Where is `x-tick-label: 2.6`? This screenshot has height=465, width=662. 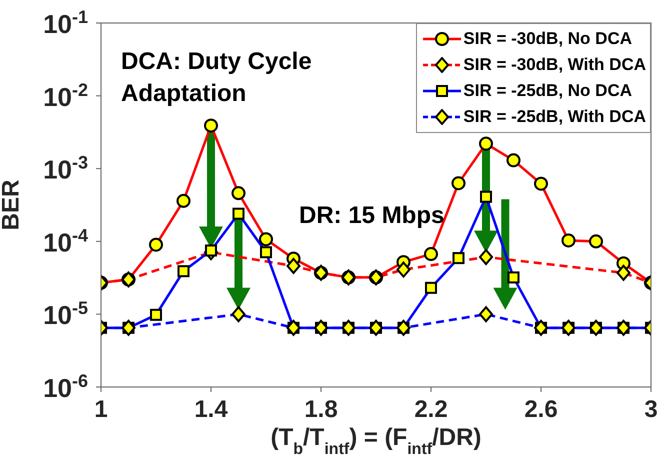 x-tick-label: 2.6 is located at coordinates (541, 410).